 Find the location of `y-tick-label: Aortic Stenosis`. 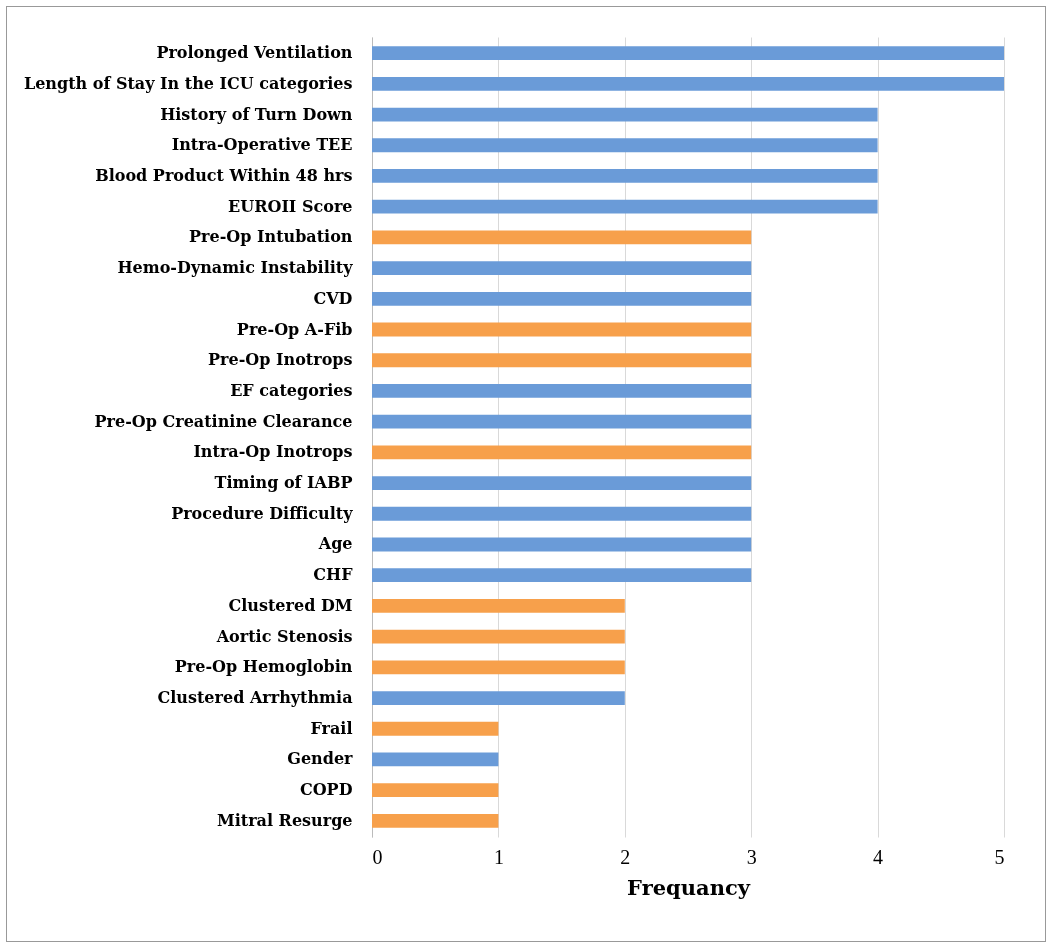

y-tick-label: Aortic Stenosis is located at coordinates (284, 636).